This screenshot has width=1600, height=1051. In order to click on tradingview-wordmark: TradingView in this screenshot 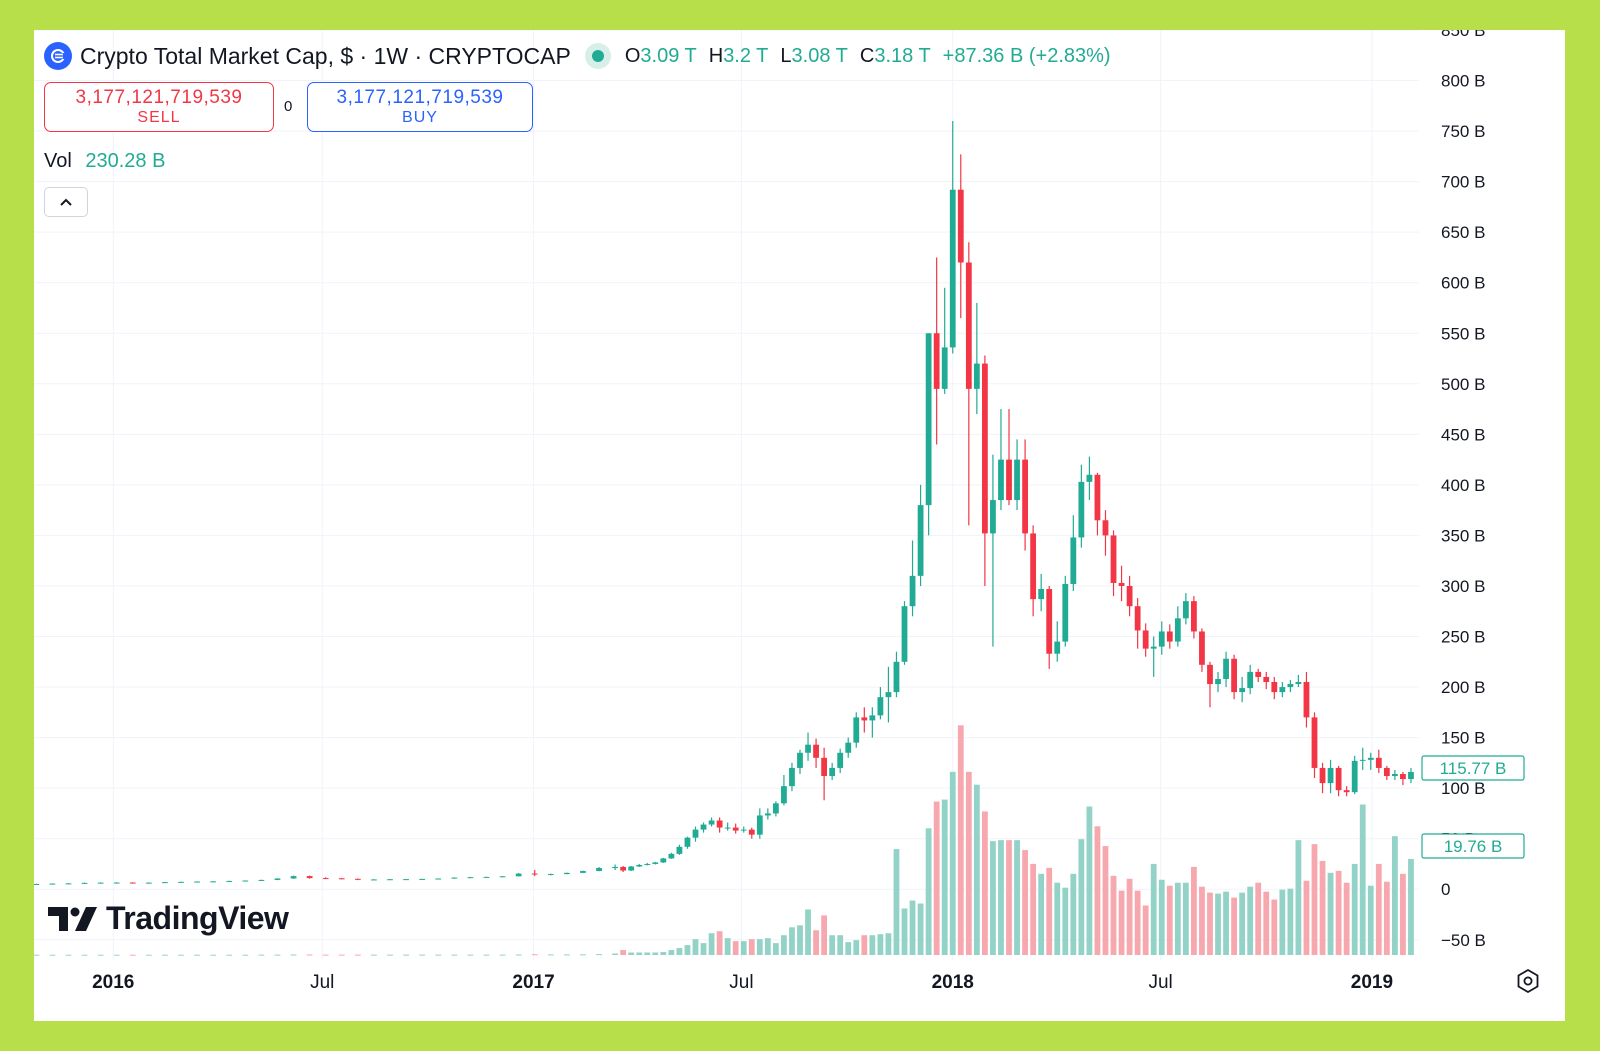, I will do `click(197, 918)`.